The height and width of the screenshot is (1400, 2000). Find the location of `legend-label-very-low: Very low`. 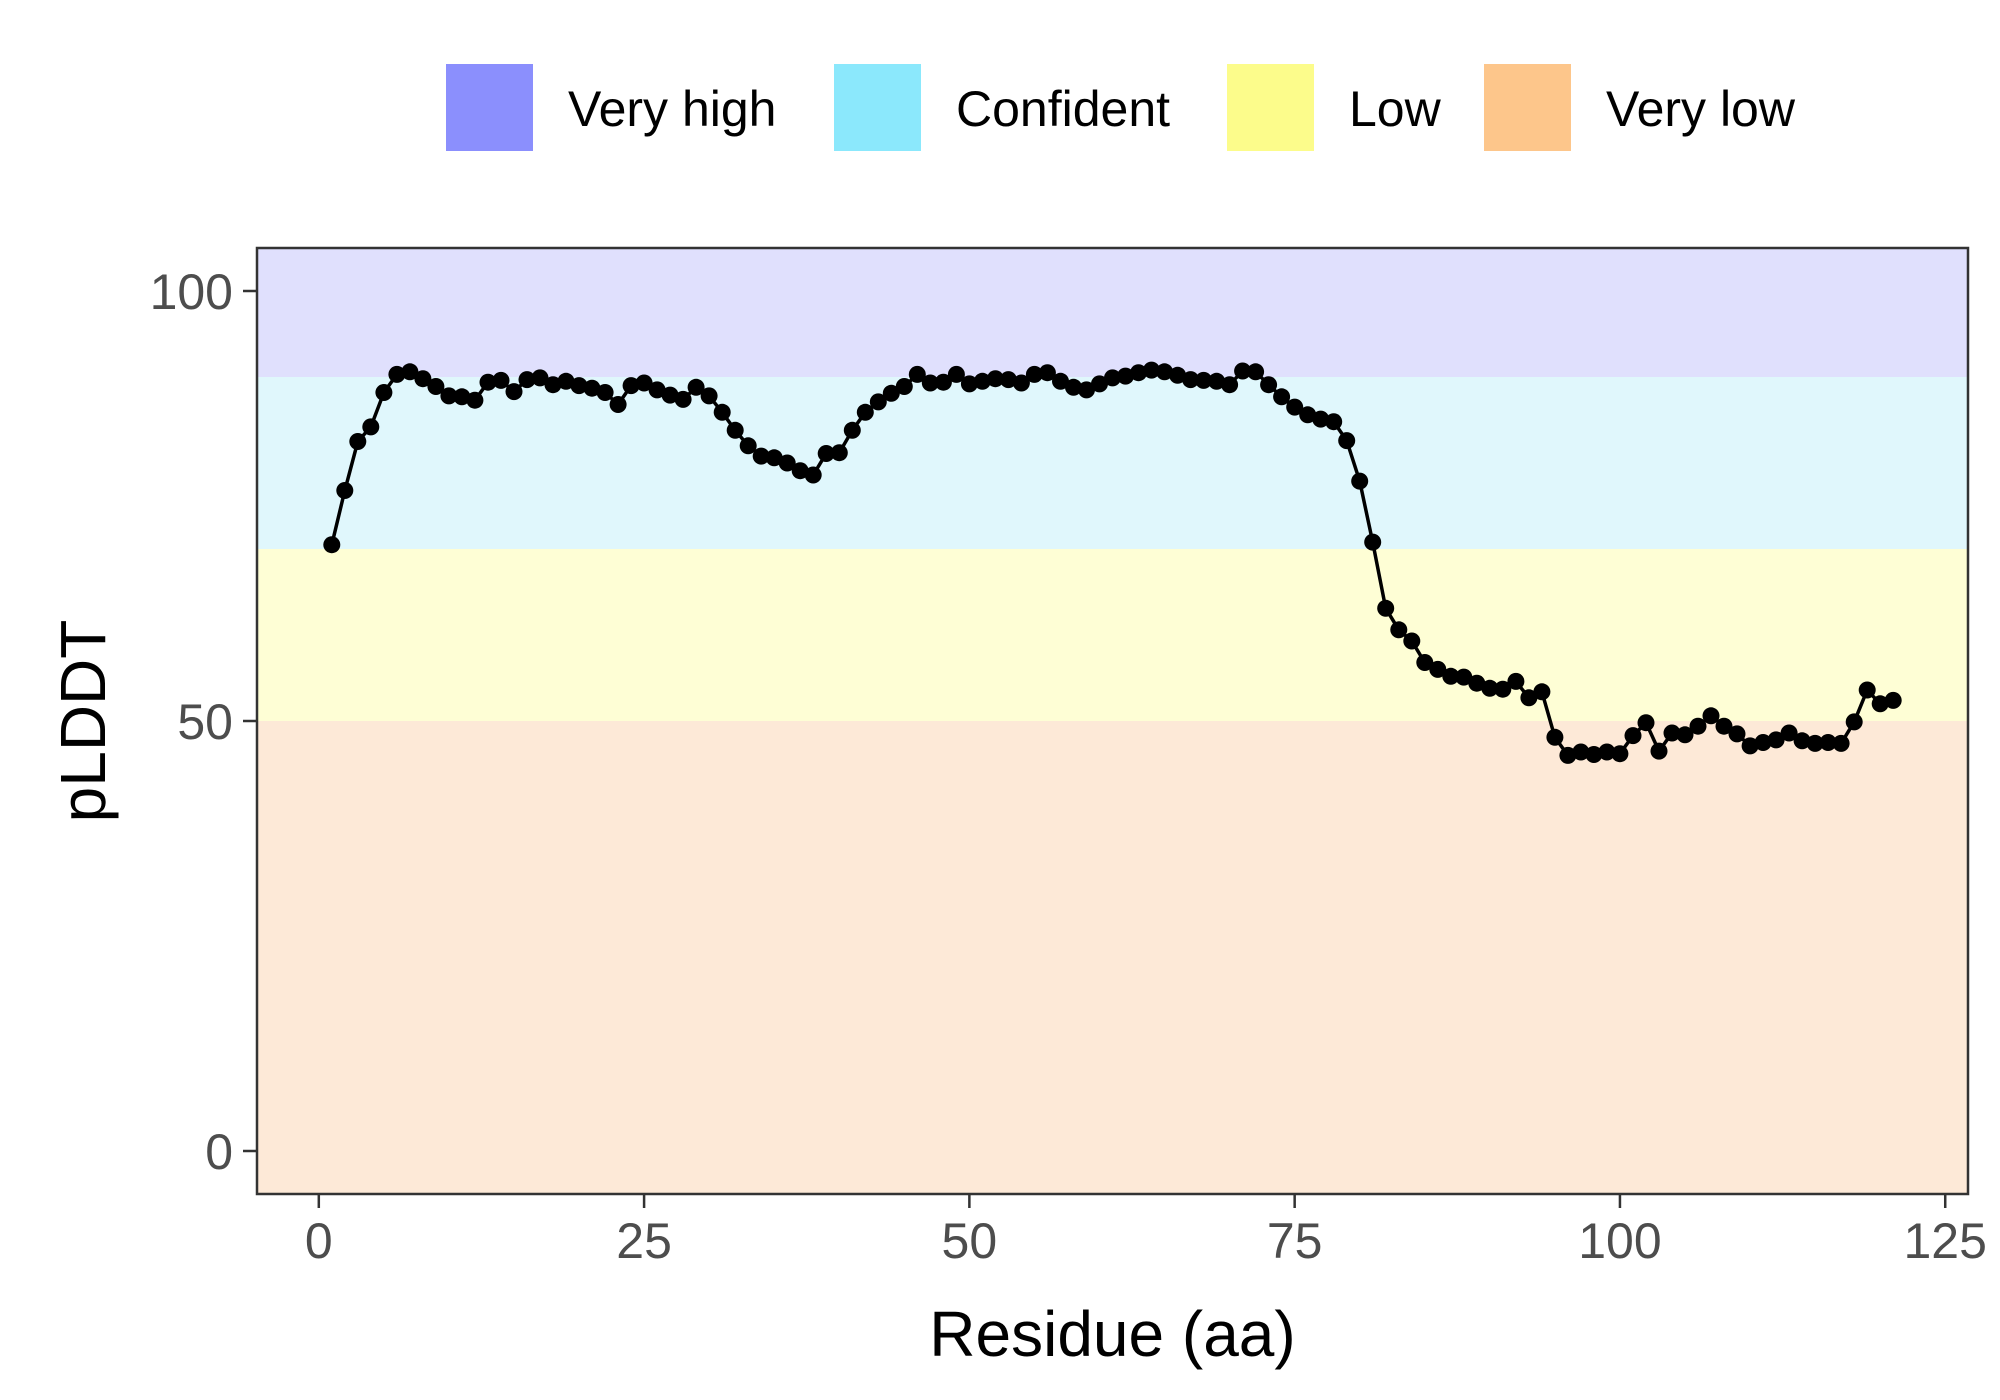

legend-label-very-low: Very low is located at coordinates (1701, 109).